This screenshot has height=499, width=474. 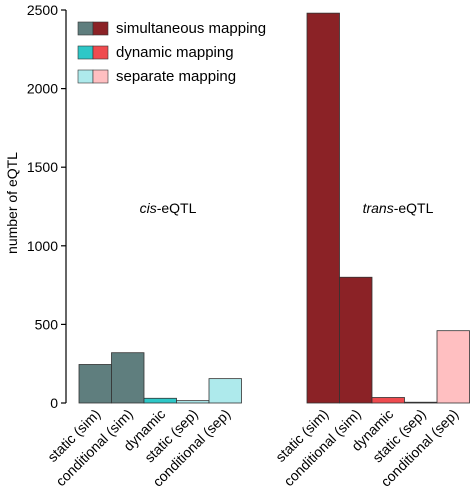 I want to click on legend-label-2: separate mapping, so click(x=176, y=76).